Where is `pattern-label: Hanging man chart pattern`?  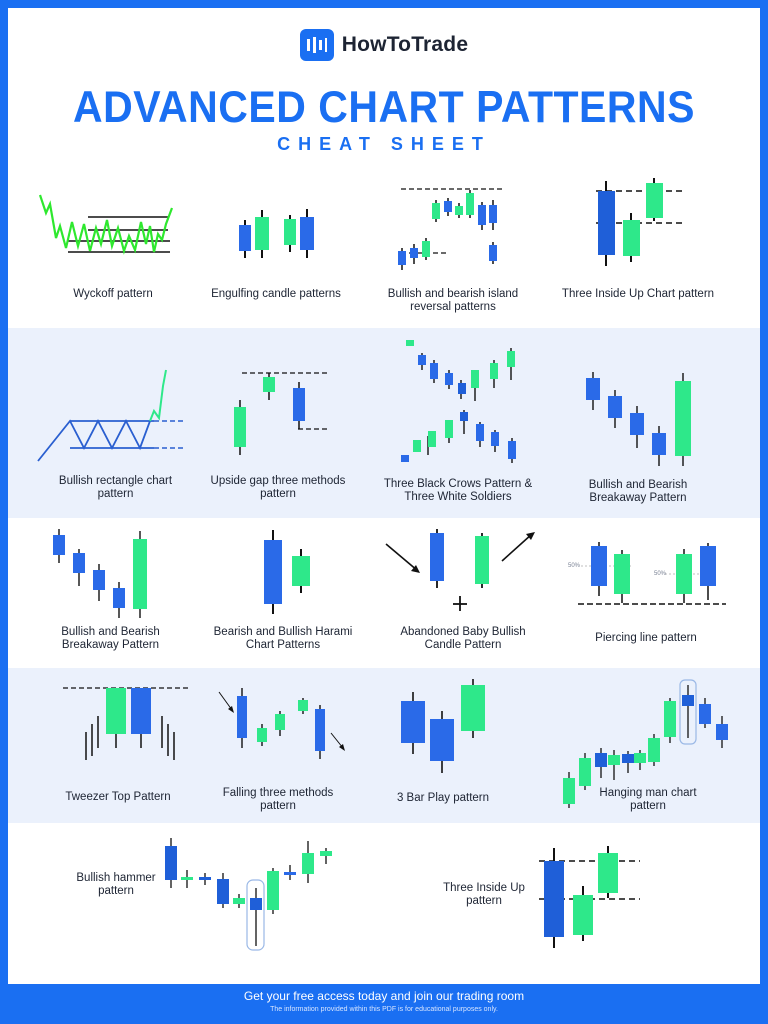 pattern-label: Hanging man chart pattern is located at coordinates (648, 799).